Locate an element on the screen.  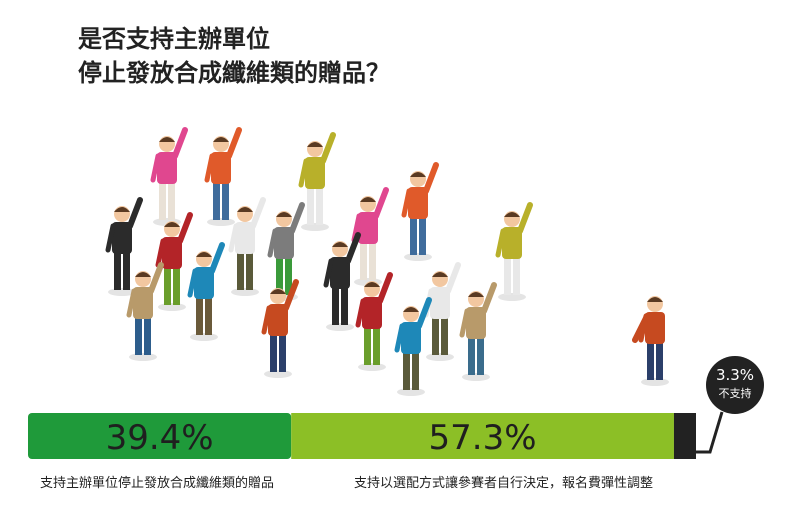
category-label-support: 支持主辦單位停止發放合成纖維類的贈品 is located at coordinates (157, 483).